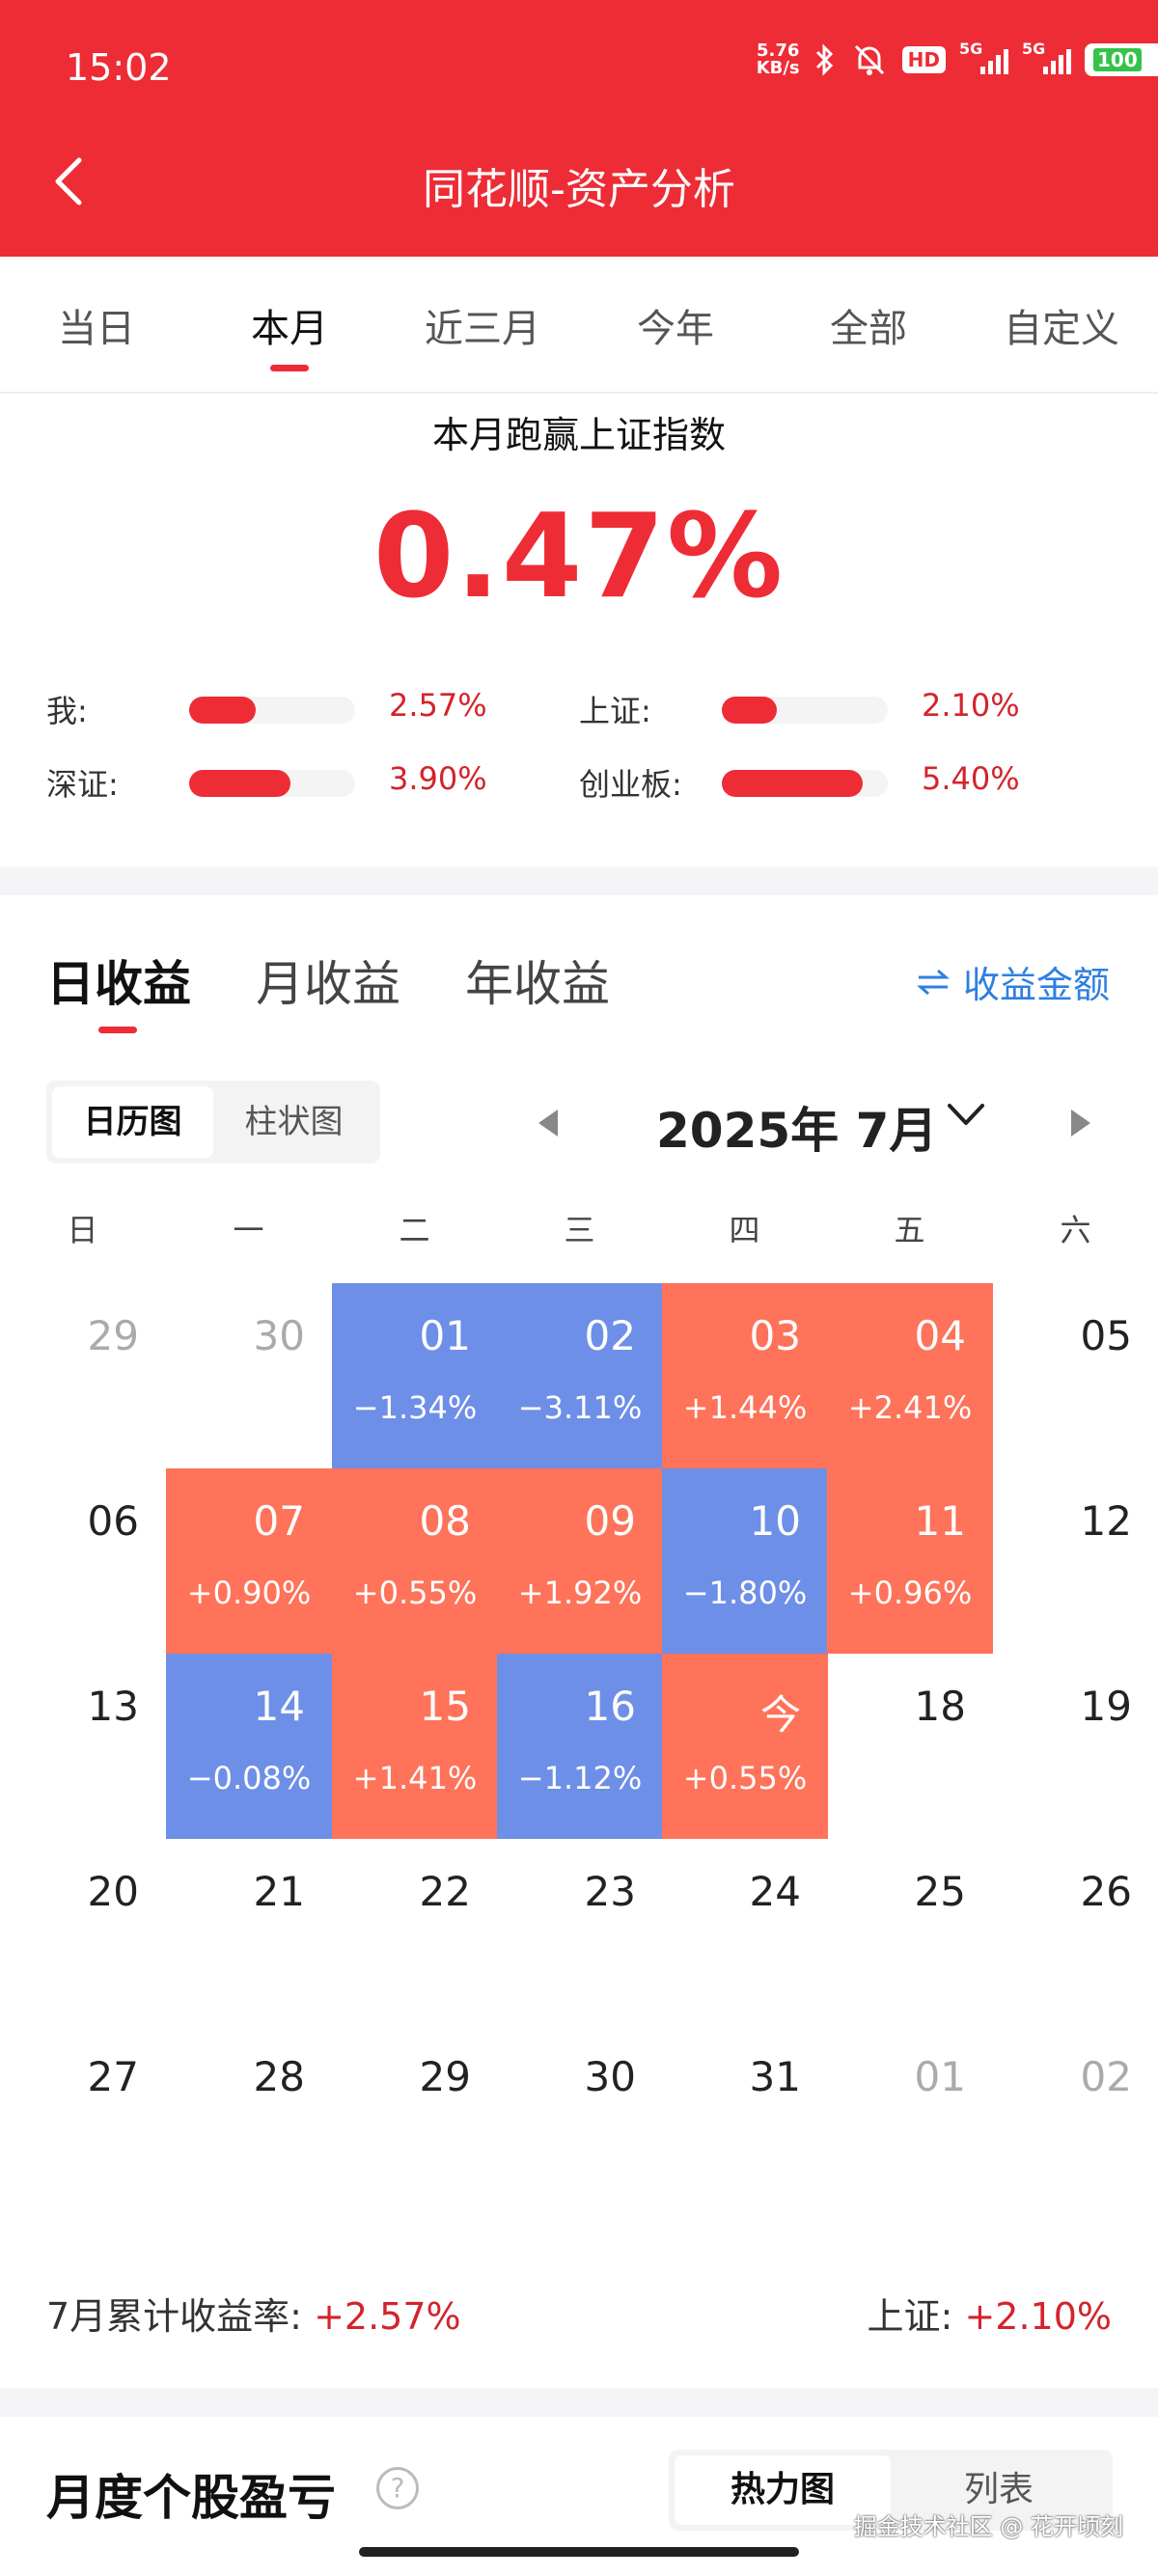 The image size is (1158, 2576). Describe the element at coordinates (113, 1892) in the screenshot. I see `day-number: 20` at that location.